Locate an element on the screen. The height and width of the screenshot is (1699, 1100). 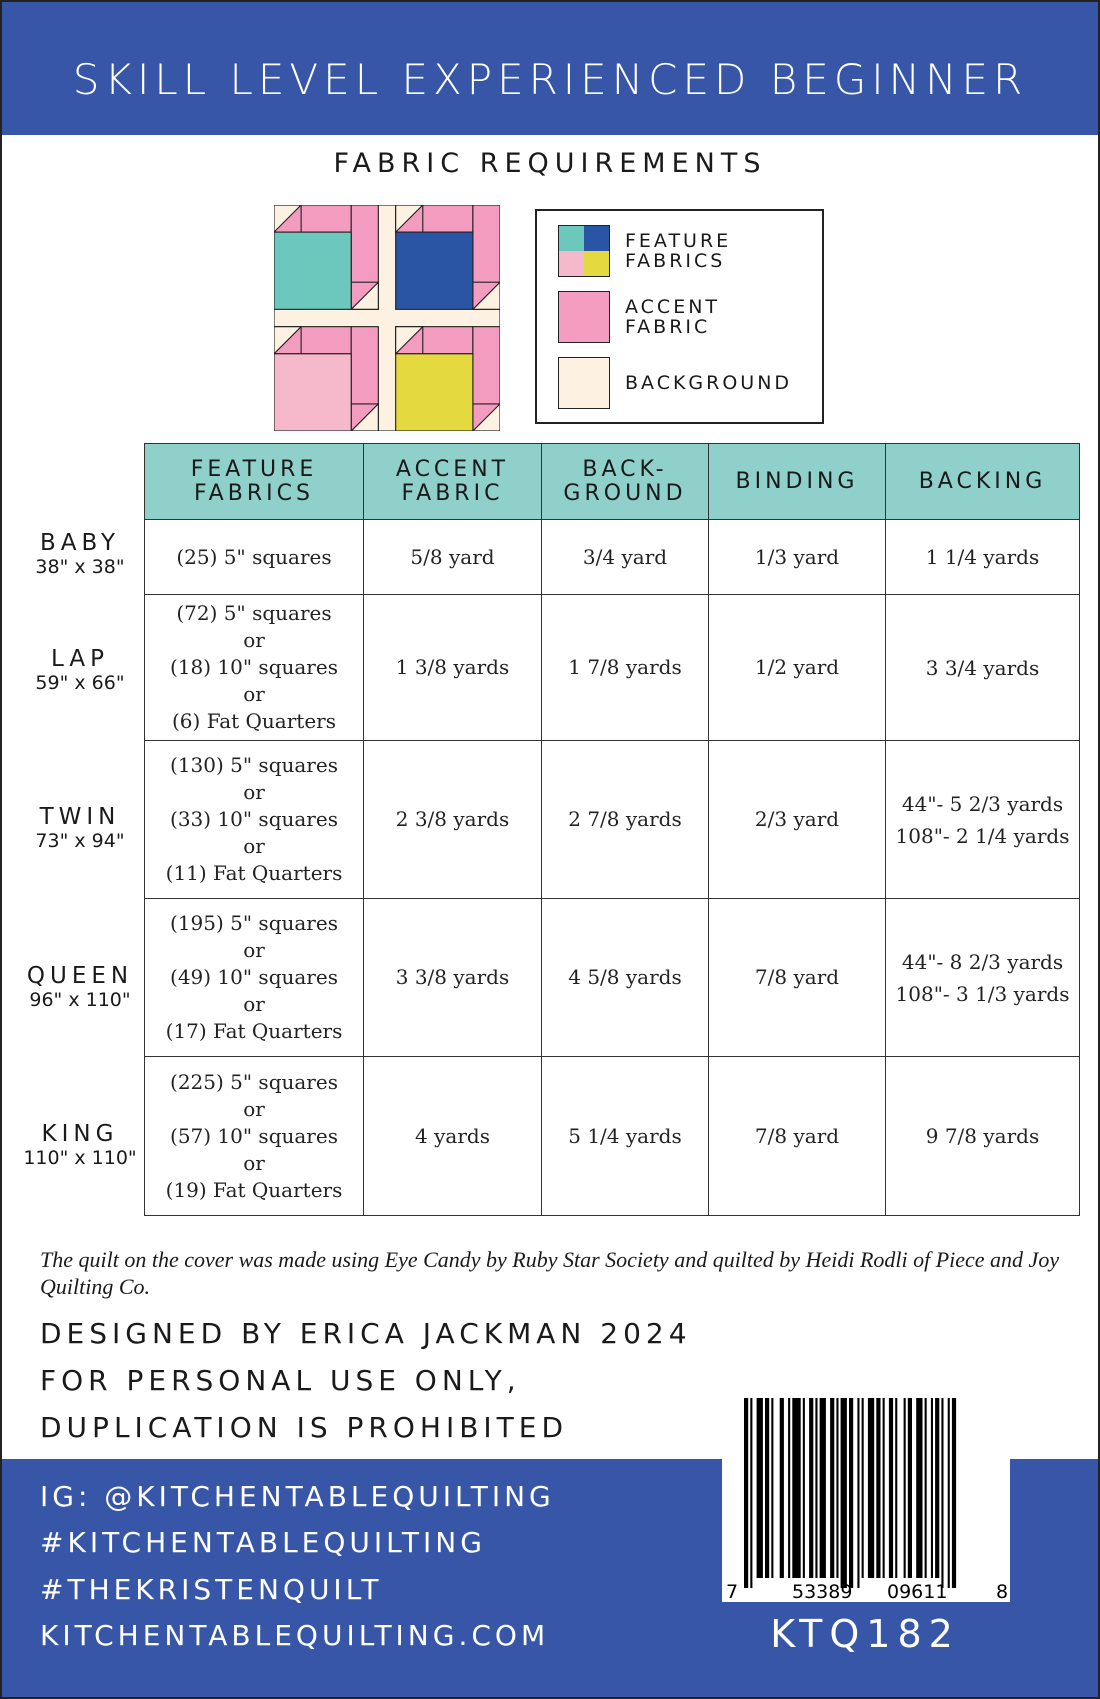
svg-text: 7 is located at coordinates (732, 1591).